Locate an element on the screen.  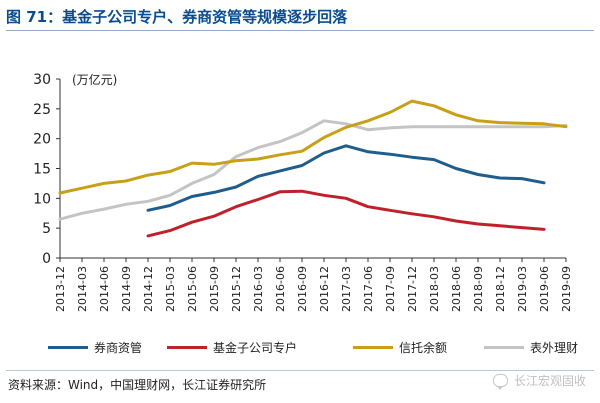
y-tick-label: 30 is located at coordinates (42, 80).